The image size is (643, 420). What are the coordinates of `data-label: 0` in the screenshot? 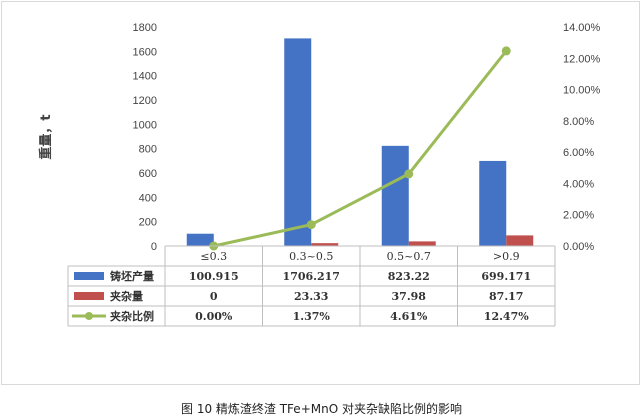 It's located at (214, 296).